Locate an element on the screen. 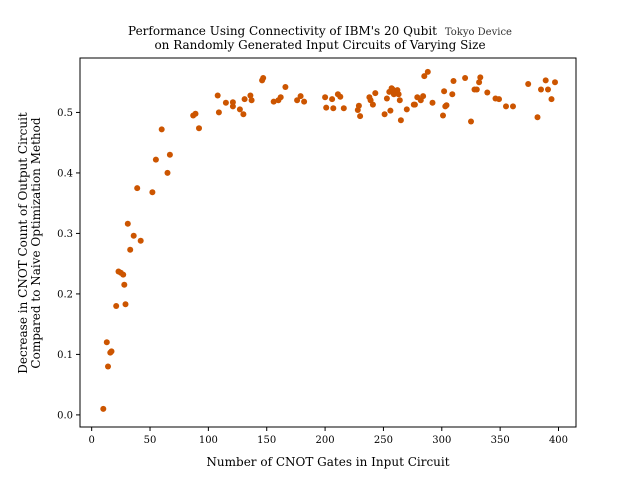  x-tick-label: 300 is located at coordinates (441, 440).